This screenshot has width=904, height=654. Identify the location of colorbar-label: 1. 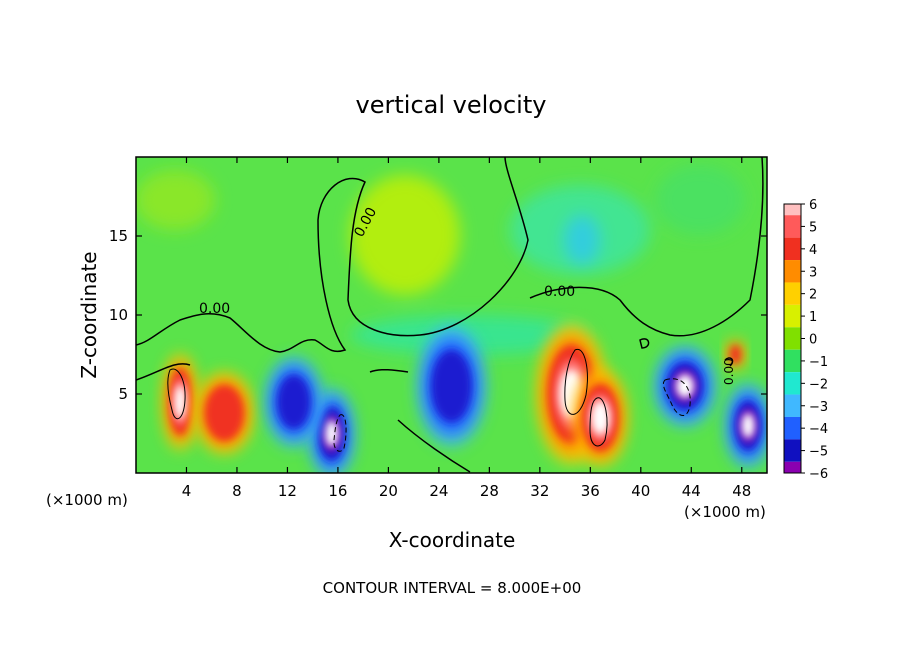
(813, 317).